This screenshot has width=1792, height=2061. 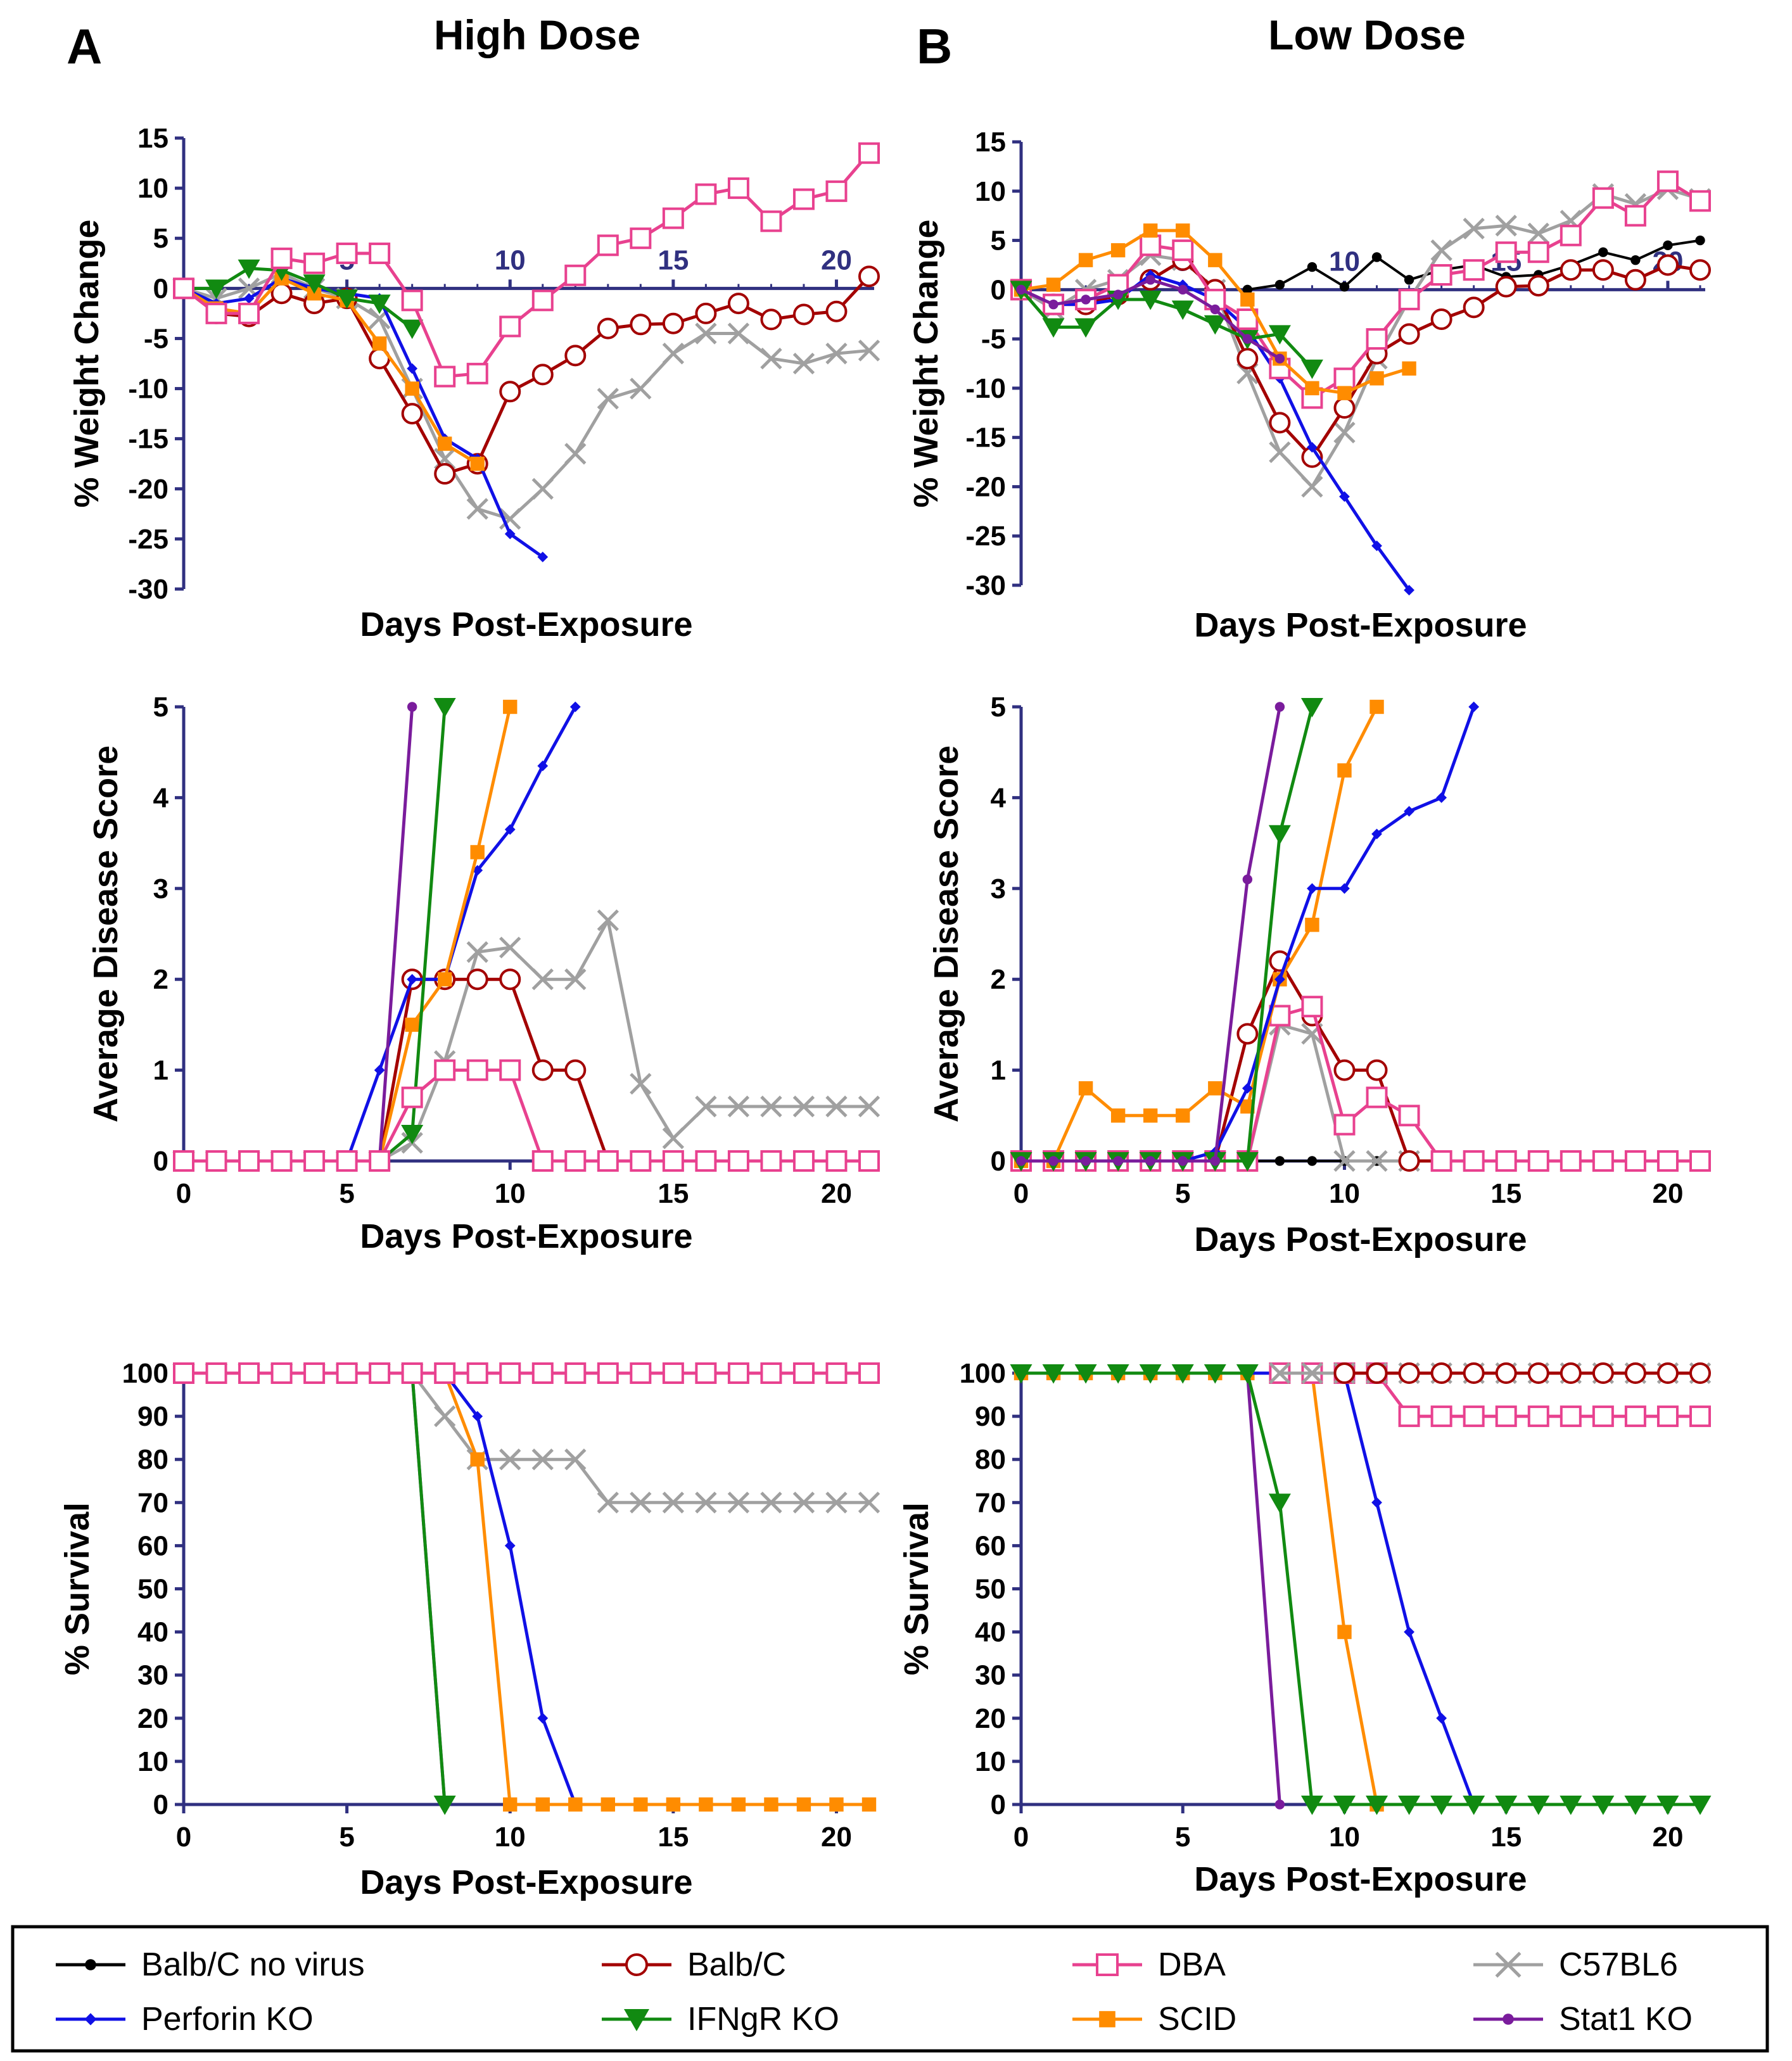 What do you see at coordinates (346, 1194) in the screenshot?
I see `x-tick-label: 5` at bounding box center [346, 1194].